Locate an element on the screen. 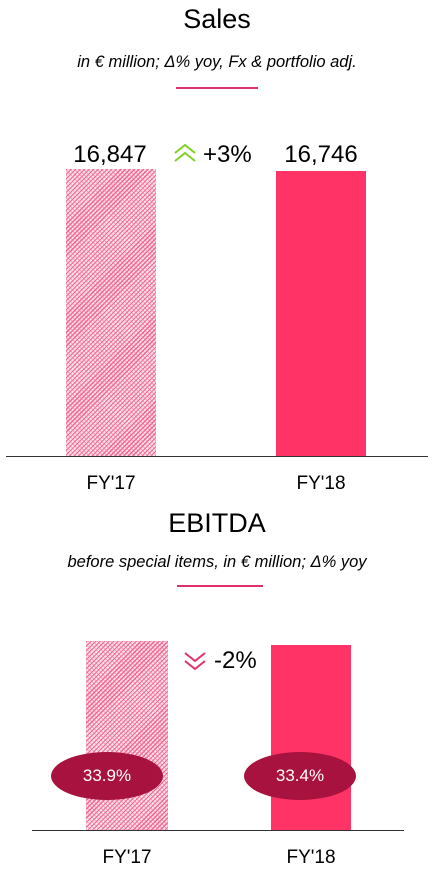 The height and width of the screenshot is (871, 434). sales-bar-fy18 is located at coordinates (321, 313).